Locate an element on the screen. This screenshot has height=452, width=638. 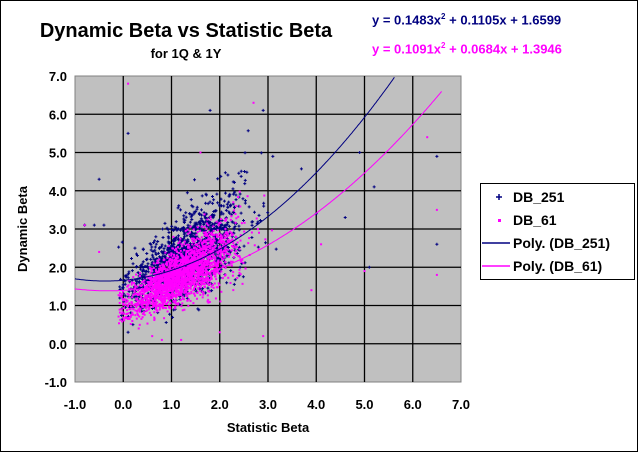
legend-label: DB_61 is located at coordinates (535, 220).